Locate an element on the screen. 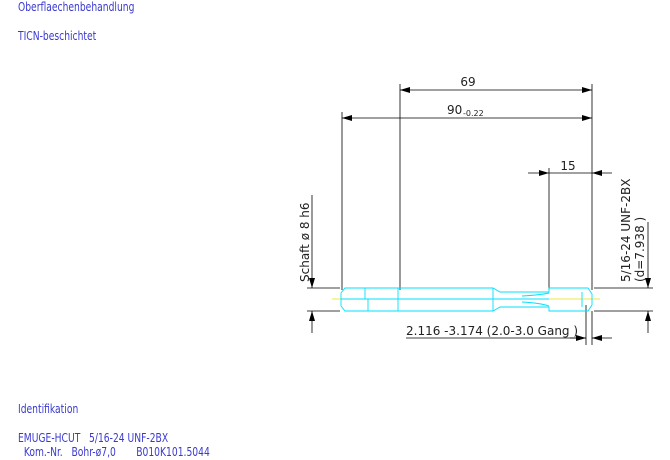 The width and height of the screenshot is (670, 460). identification-line-2: Kom.-Nr. Bohr-ø7,0 B010K101.5044 is located at coordinates (114, 452).